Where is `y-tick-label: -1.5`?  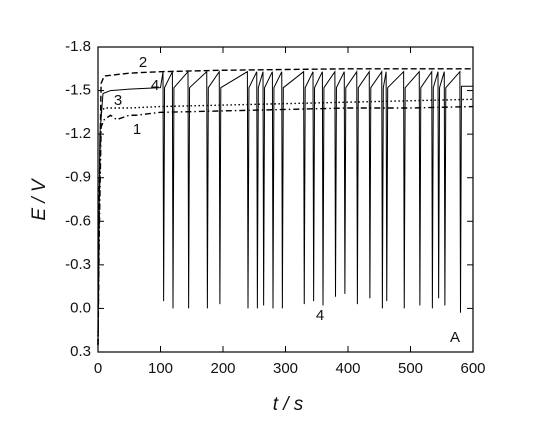
y-tick-label: -1.5 is located at coordinates (78, 90).